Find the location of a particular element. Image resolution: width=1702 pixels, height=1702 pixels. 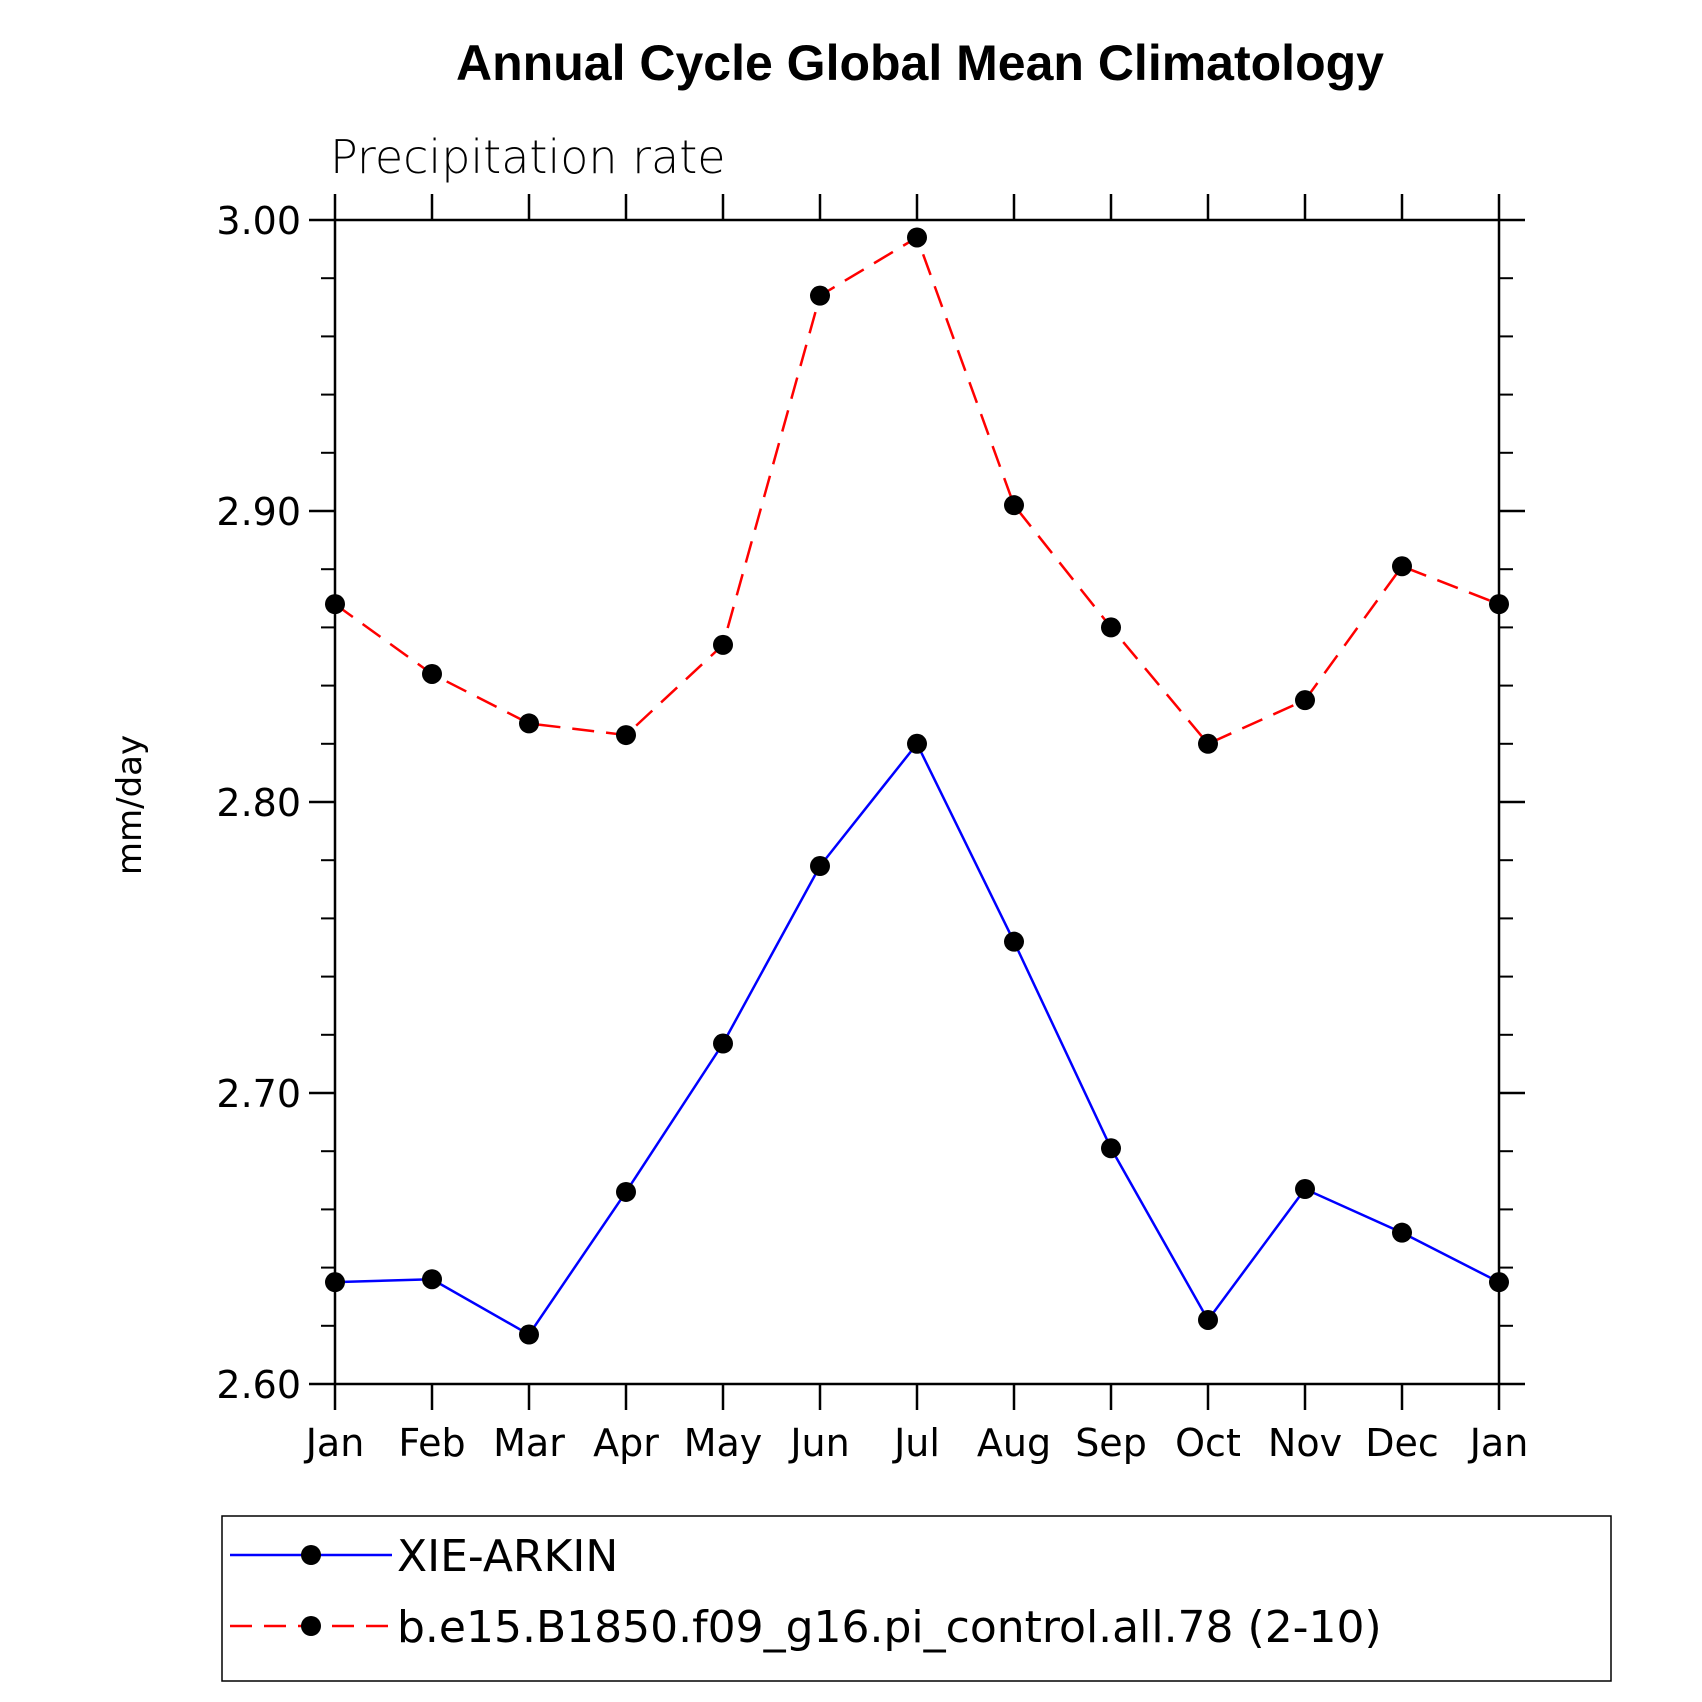

x-tick-label: Jun is located at coordinates (818, 1443).